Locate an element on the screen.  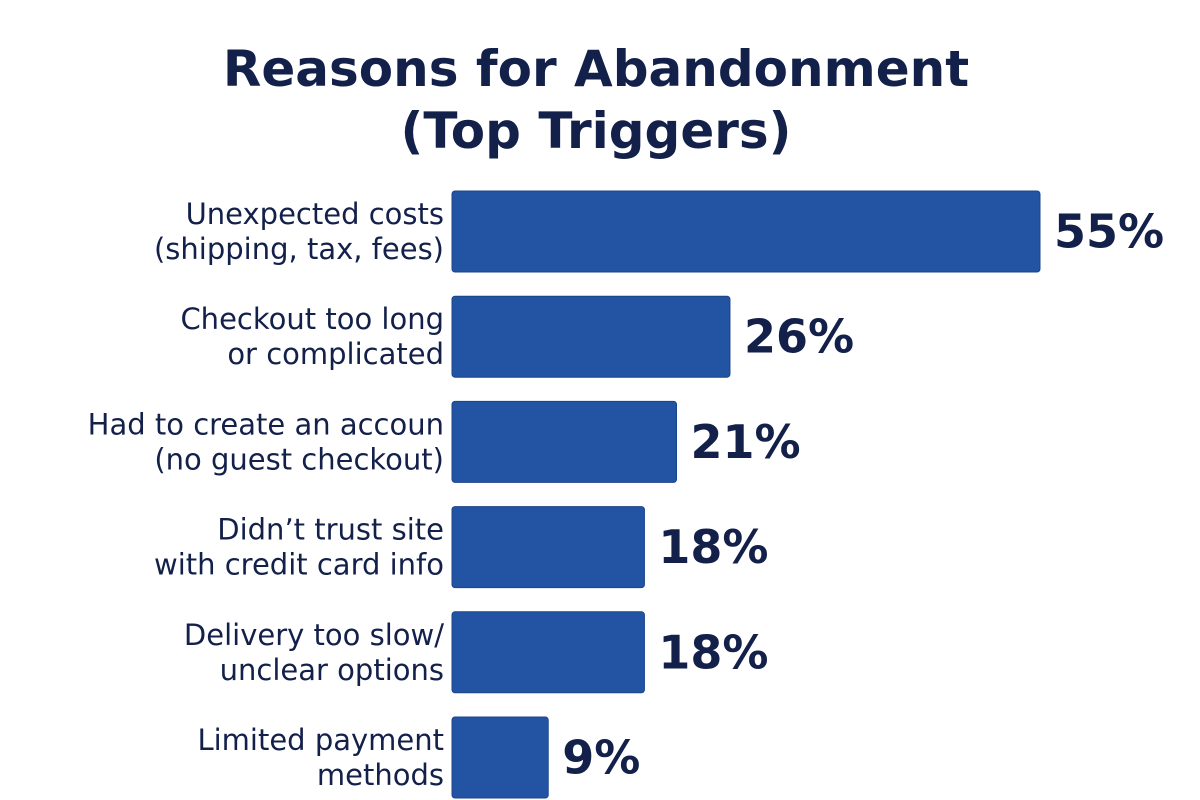
category-label-5-line-1: Limited payment is located at coordinates (320, 740).